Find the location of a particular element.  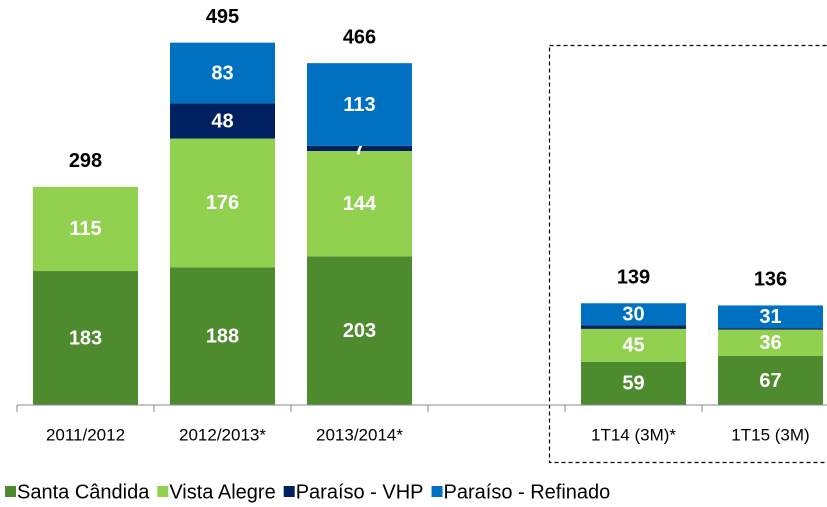

data-label: 113 is located at coordinates (359, 105).